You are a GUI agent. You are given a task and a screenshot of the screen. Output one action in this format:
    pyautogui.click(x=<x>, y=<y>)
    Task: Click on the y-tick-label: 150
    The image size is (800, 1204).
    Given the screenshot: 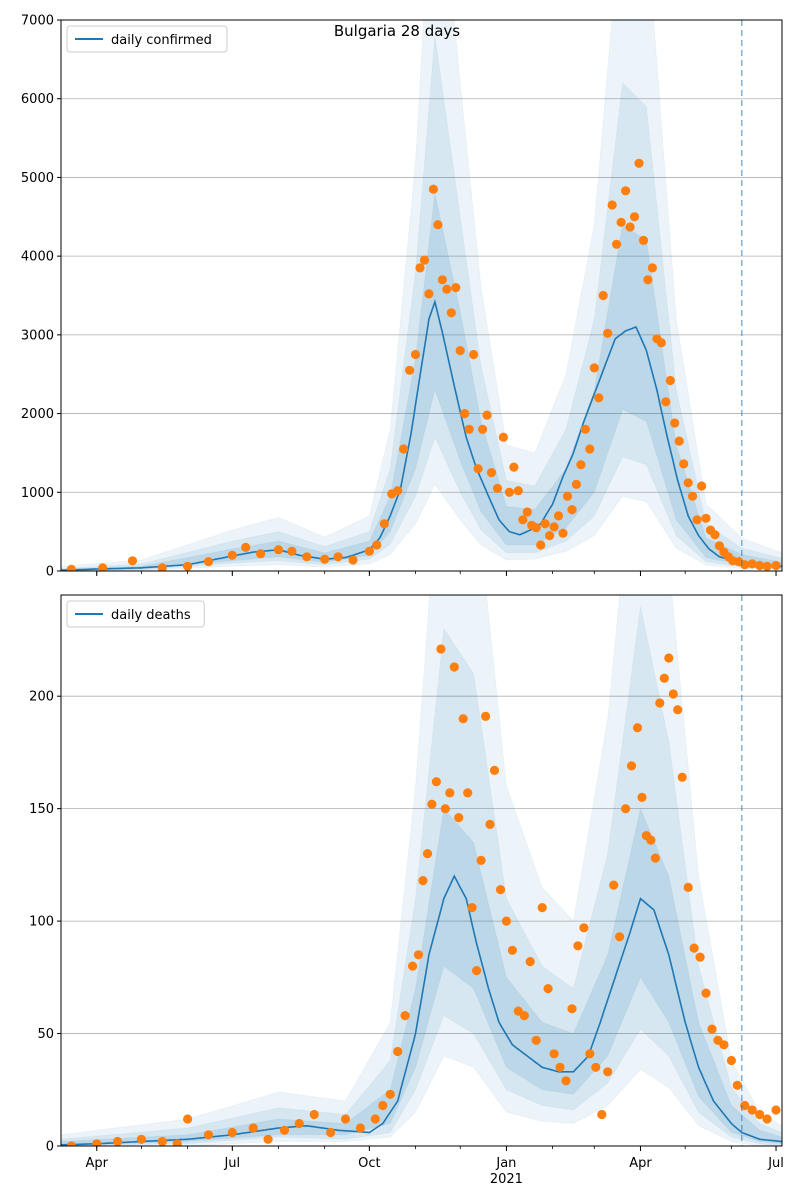 What is the action you would take?
    pyautogui.click(x=41, y=809)
    